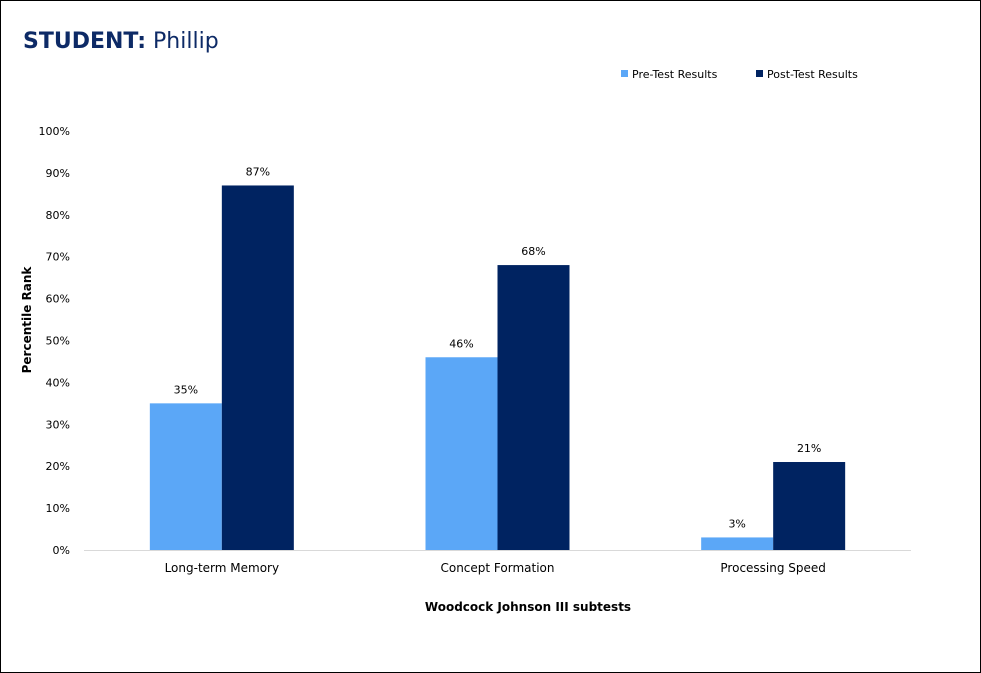 The image size is (981, 673). What do you see at coordinates (85, 41) in the screenshot?
I see `title-label: STUDENT:` at bounding box center [85, 41].